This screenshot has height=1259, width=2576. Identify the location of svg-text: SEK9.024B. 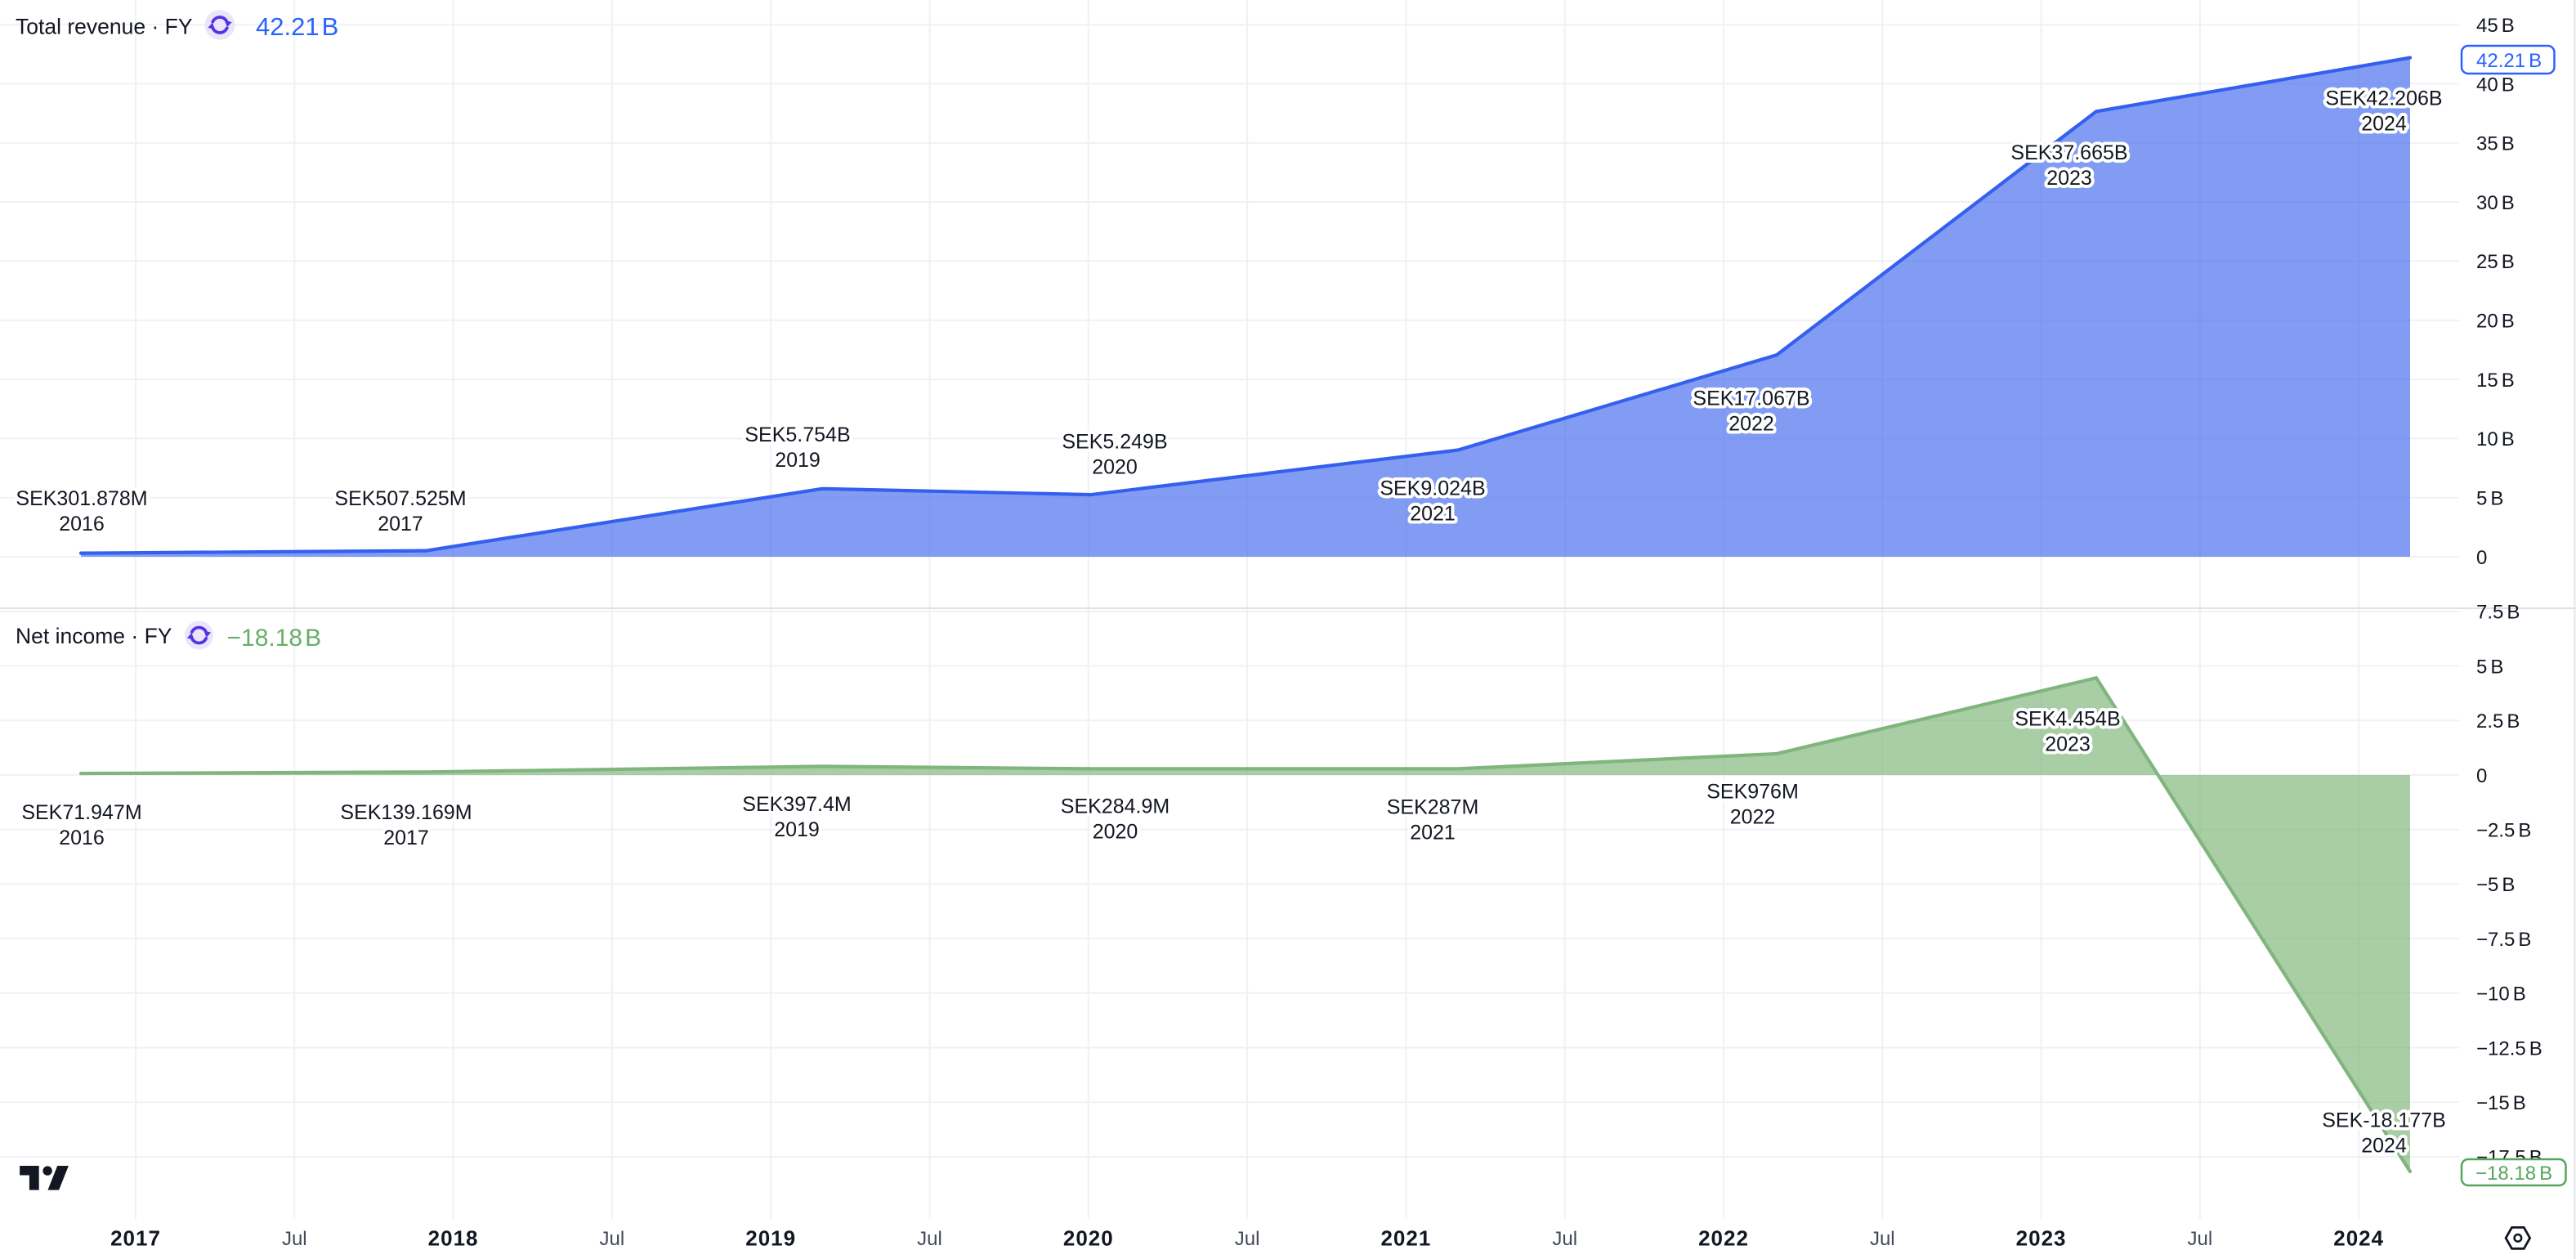
(1432, 488).